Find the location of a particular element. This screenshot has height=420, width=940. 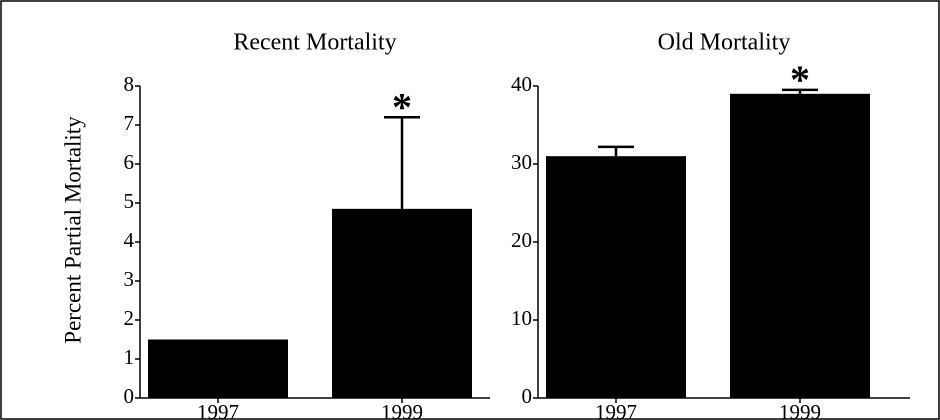

y-tick-label: 1 is located at coordinates (129, 357).